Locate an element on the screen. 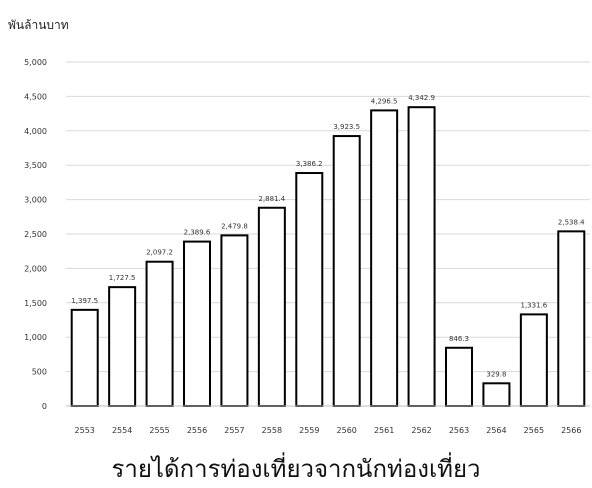 The height and width of the screenshot is (488, 592). data-label: 2,479.8 is located at coordinates (234, 226).